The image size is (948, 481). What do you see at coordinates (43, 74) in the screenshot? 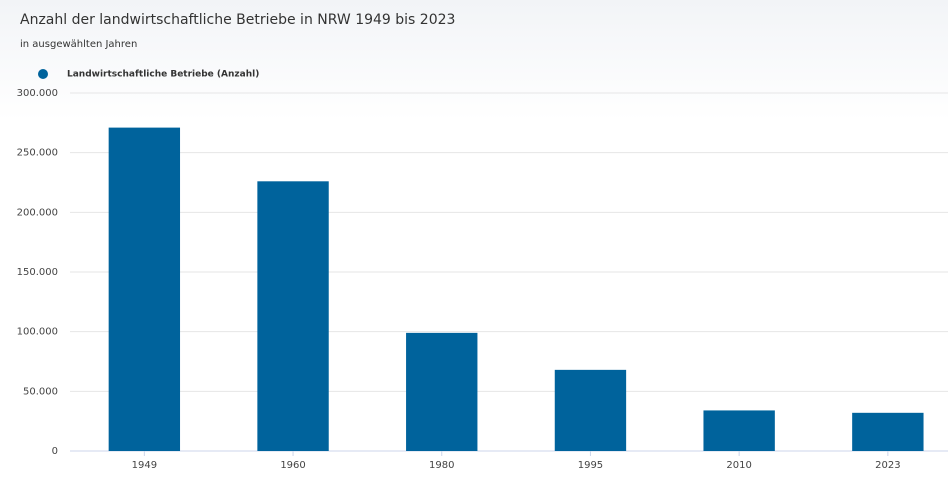
I see `legend-marker` at bounding box center [43, 74].